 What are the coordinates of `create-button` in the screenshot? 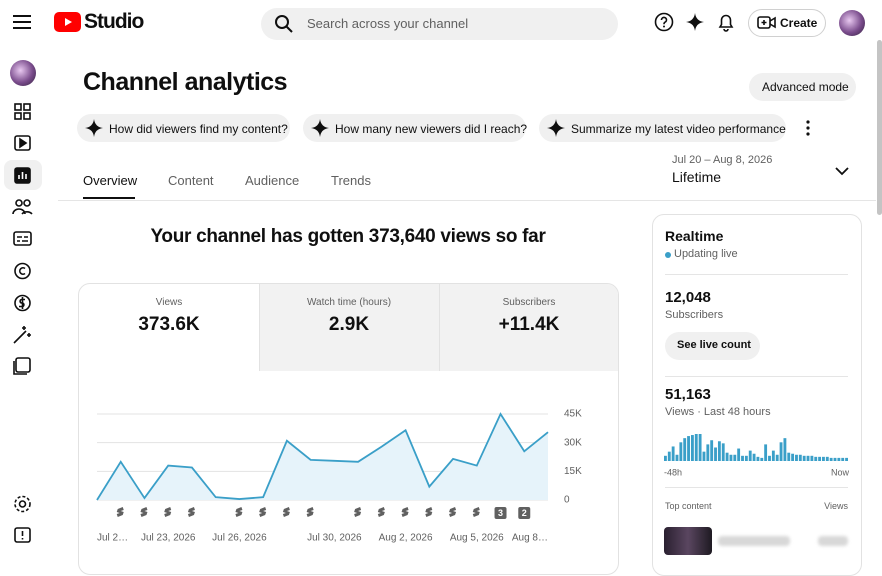 It's located at (787, 23).